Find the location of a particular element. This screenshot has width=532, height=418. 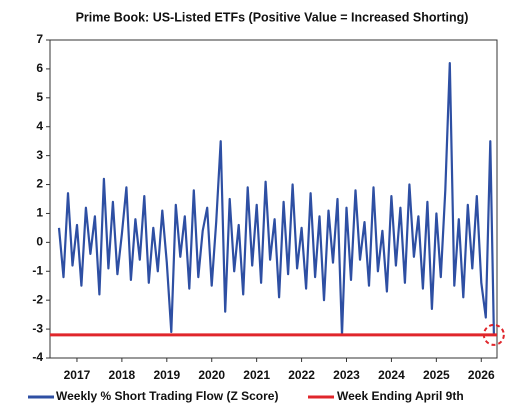

legend-label: Weekly % Short Trading Flow (Z Score) is located at coordinates (167, 396).